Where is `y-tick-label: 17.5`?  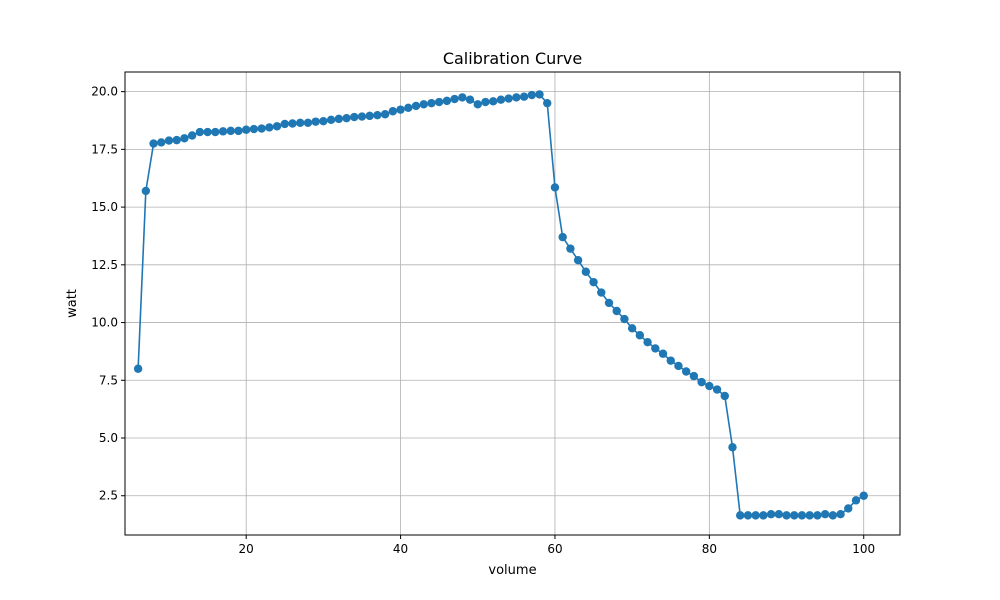
y-tick-label: 17.5 is located at coordinates (104, 149).